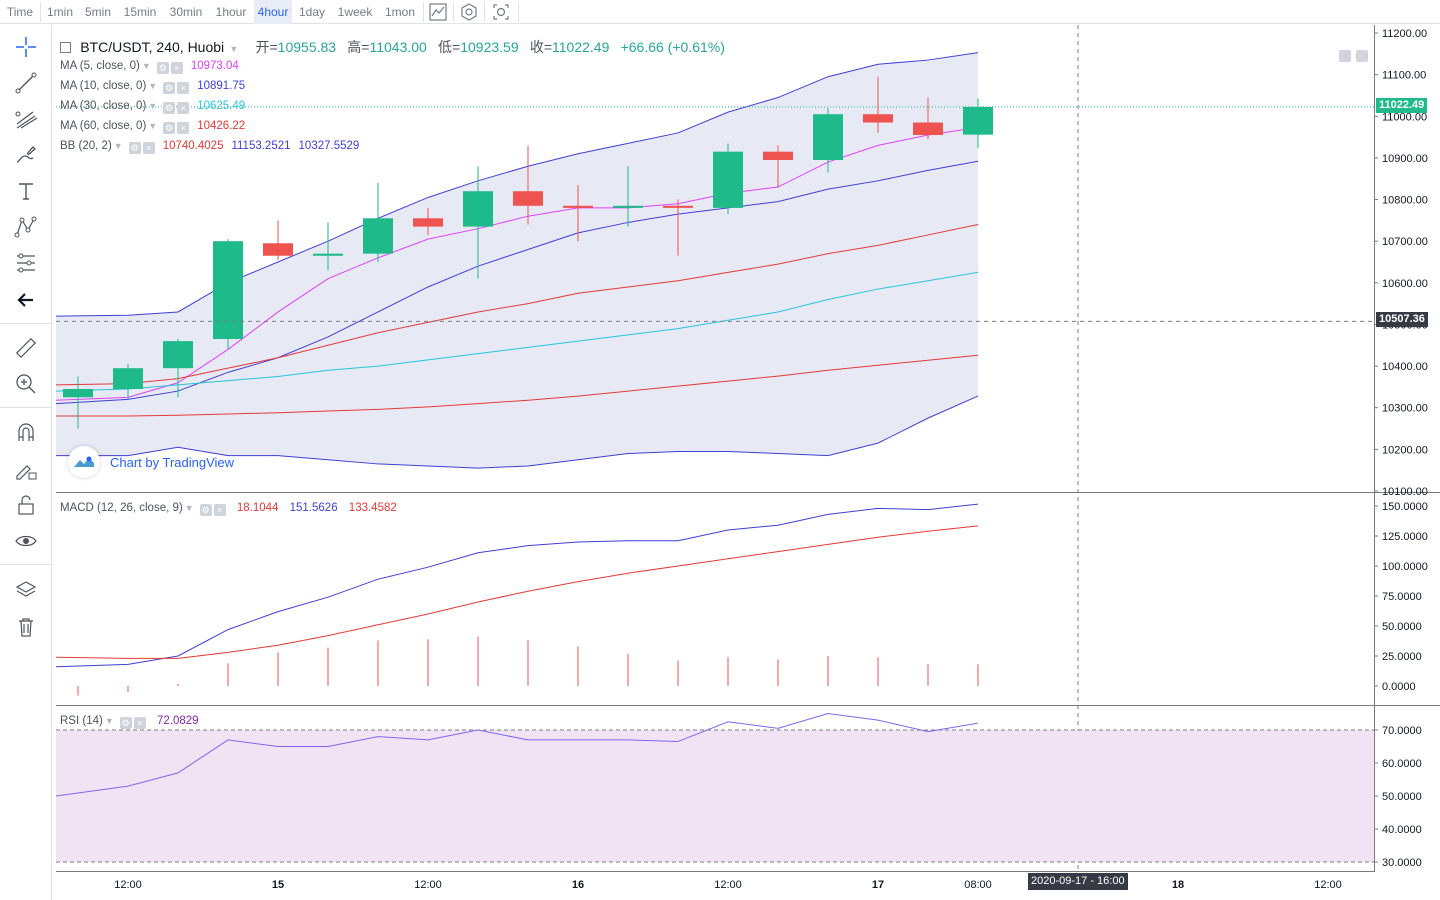  What do you see at coordinates (193, 146) in the screenshot?
I see `indicator-value: 10740.4025` at bounding box center [193, 146].